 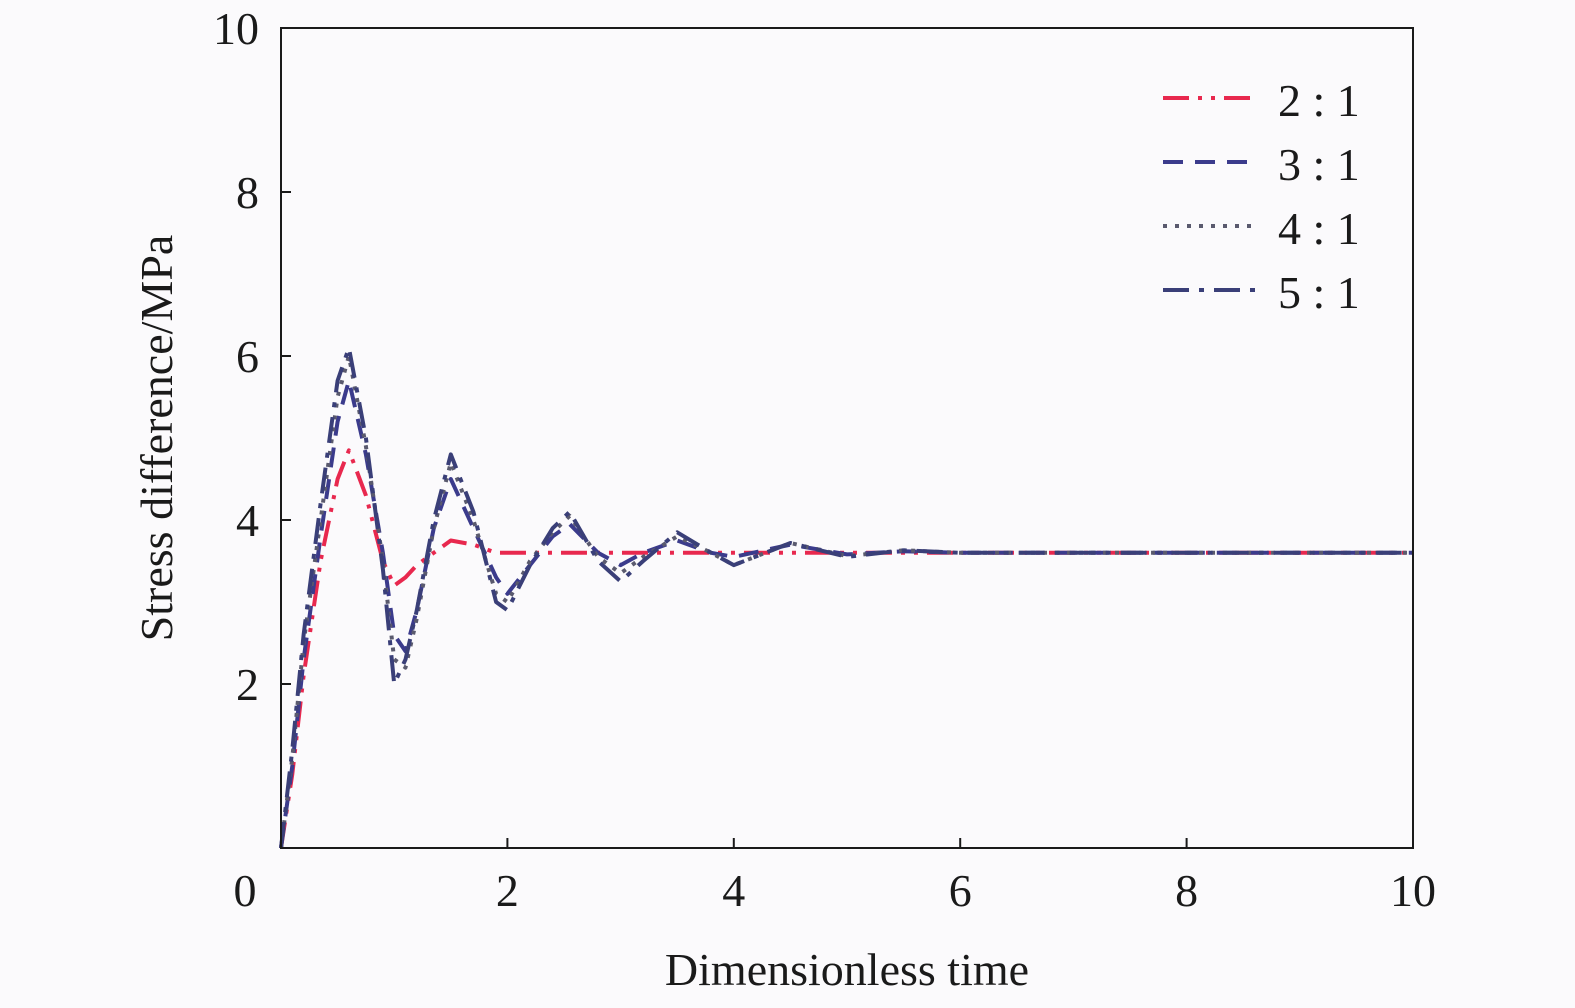 I want to click on legend-label-2: 3 : 1, so click(x=1319, y=164).